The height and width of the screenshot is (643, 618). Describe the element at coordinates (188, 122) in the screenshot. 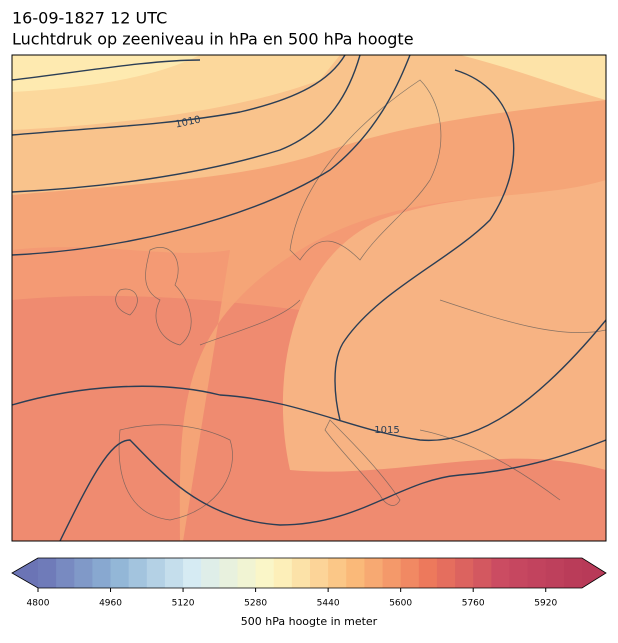

I see `contour-label: 1010` at that location.